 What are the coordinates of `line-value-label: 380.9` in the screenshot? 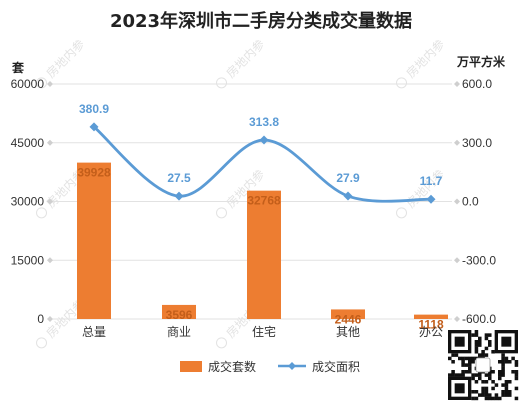 It's located at (94, 109).